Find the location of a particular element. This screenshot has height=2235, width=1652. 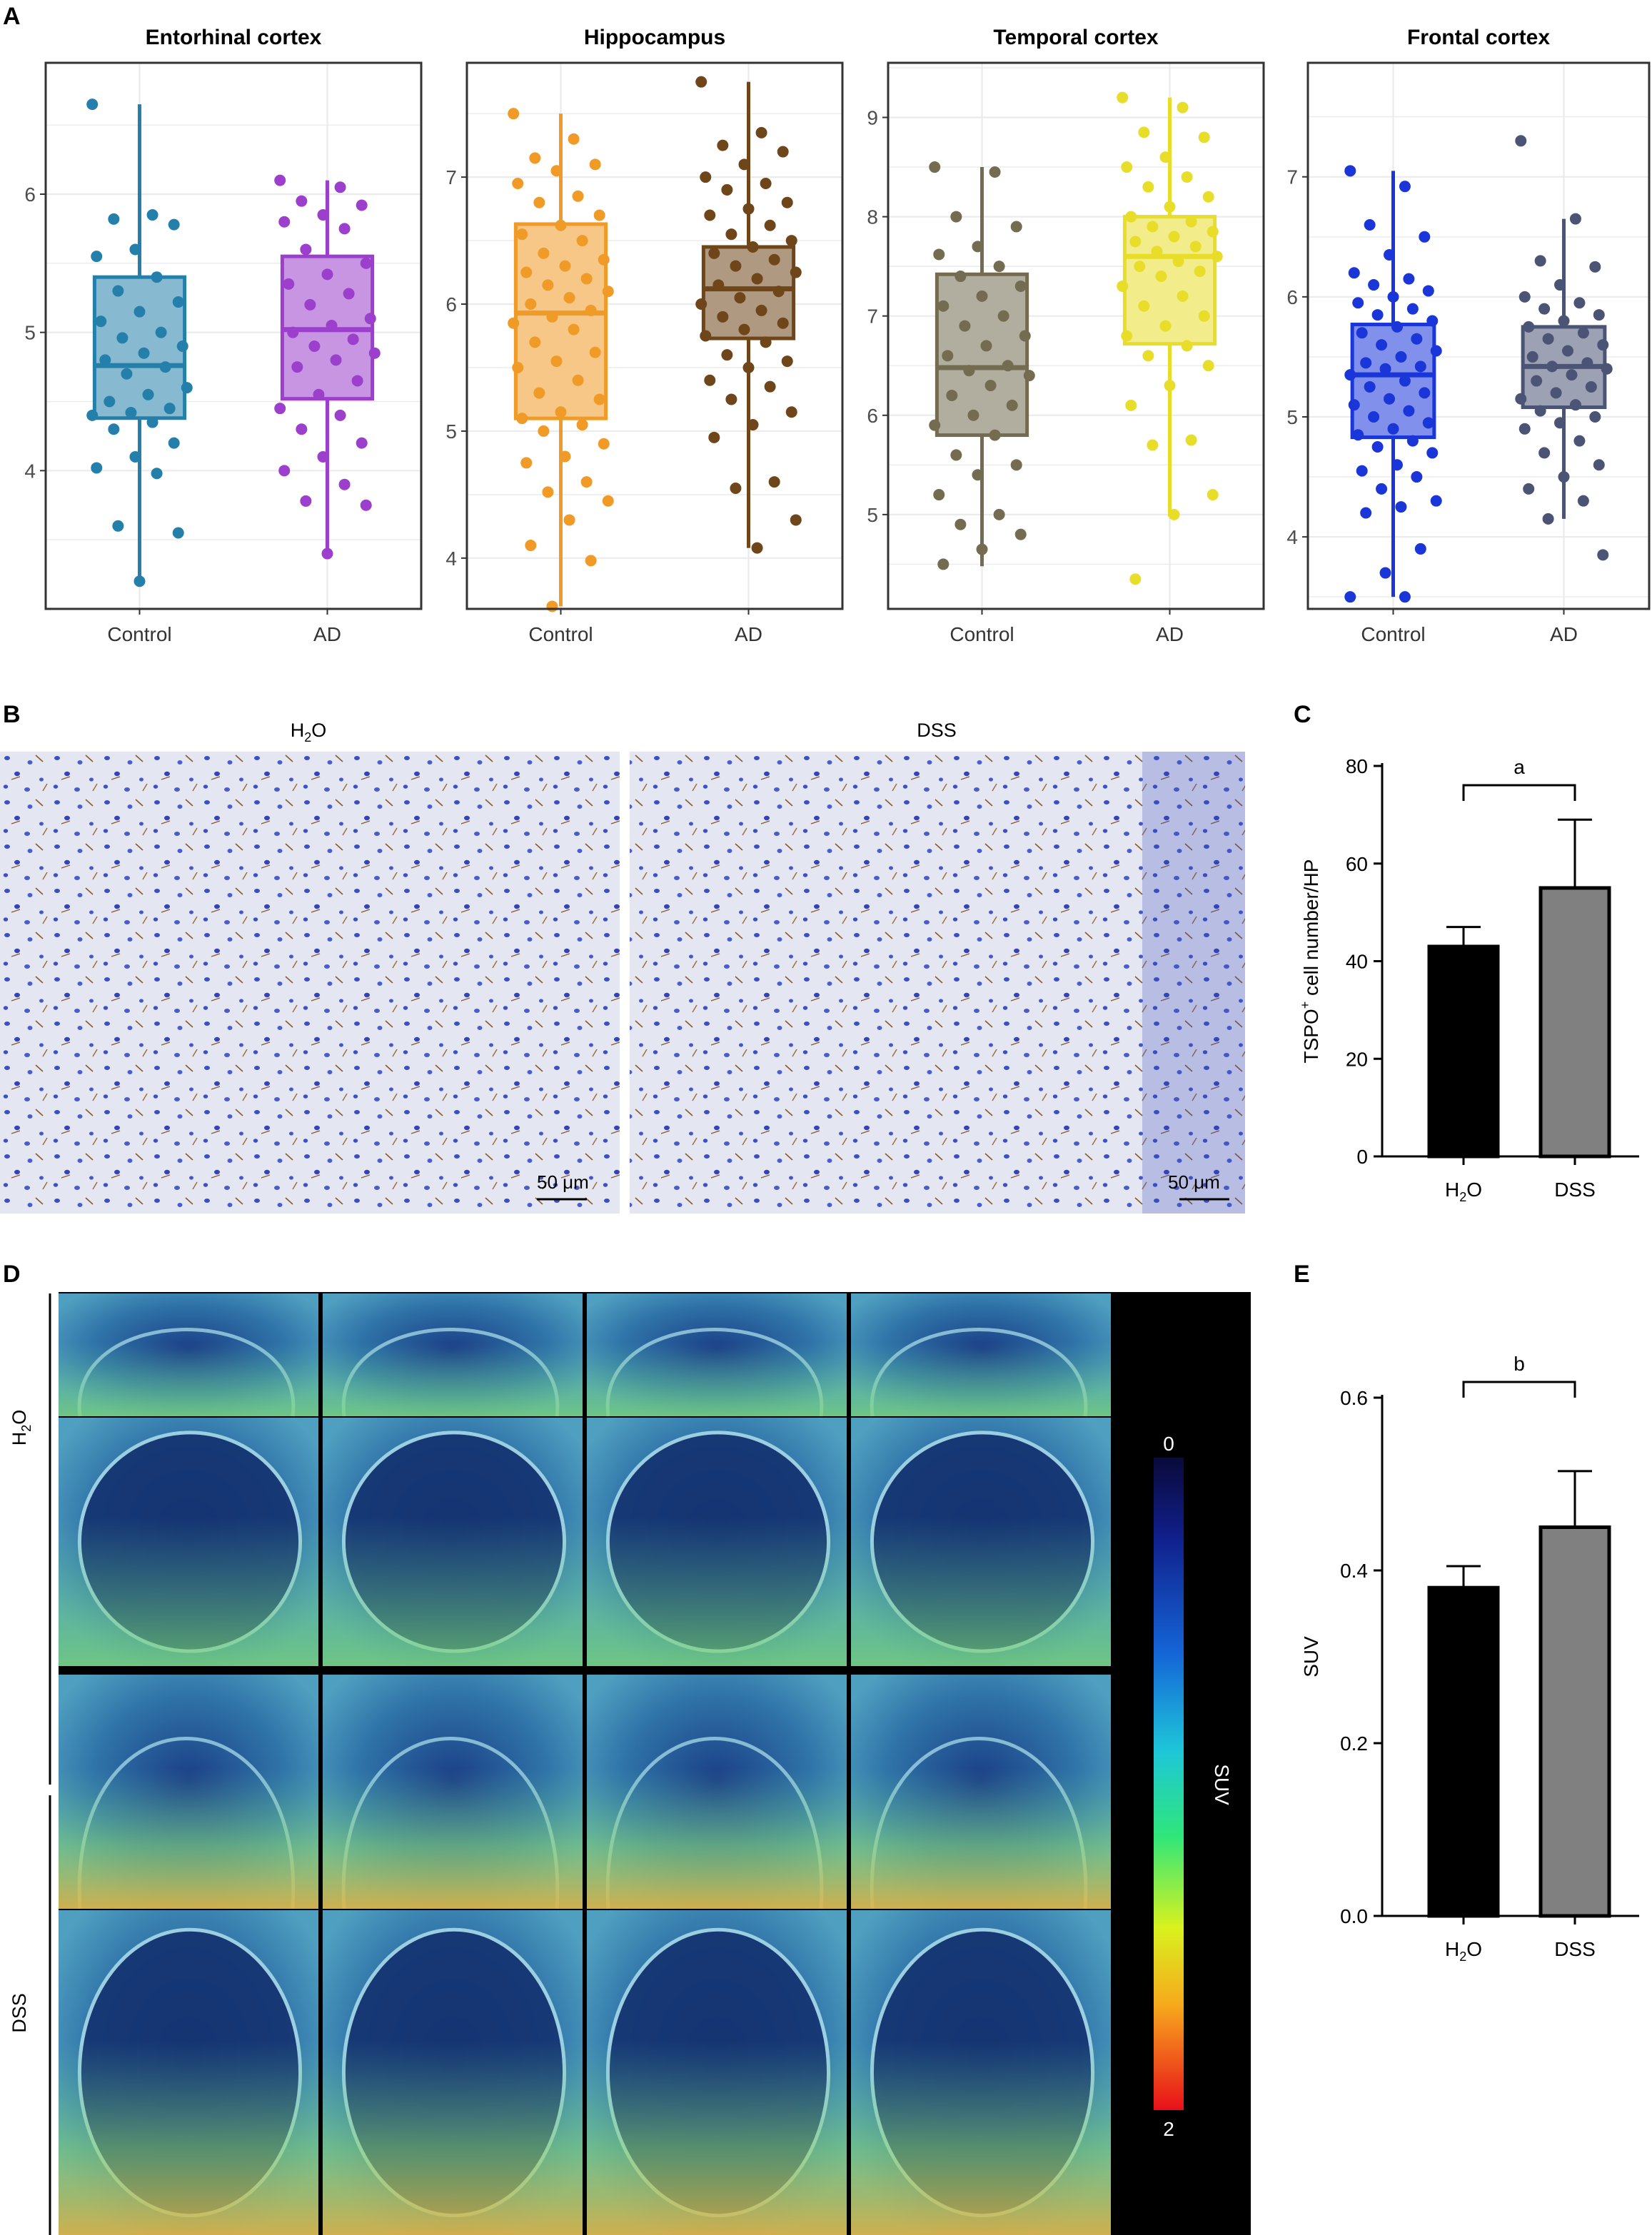

panel-label-a: A is located at coordinates (12, 16).